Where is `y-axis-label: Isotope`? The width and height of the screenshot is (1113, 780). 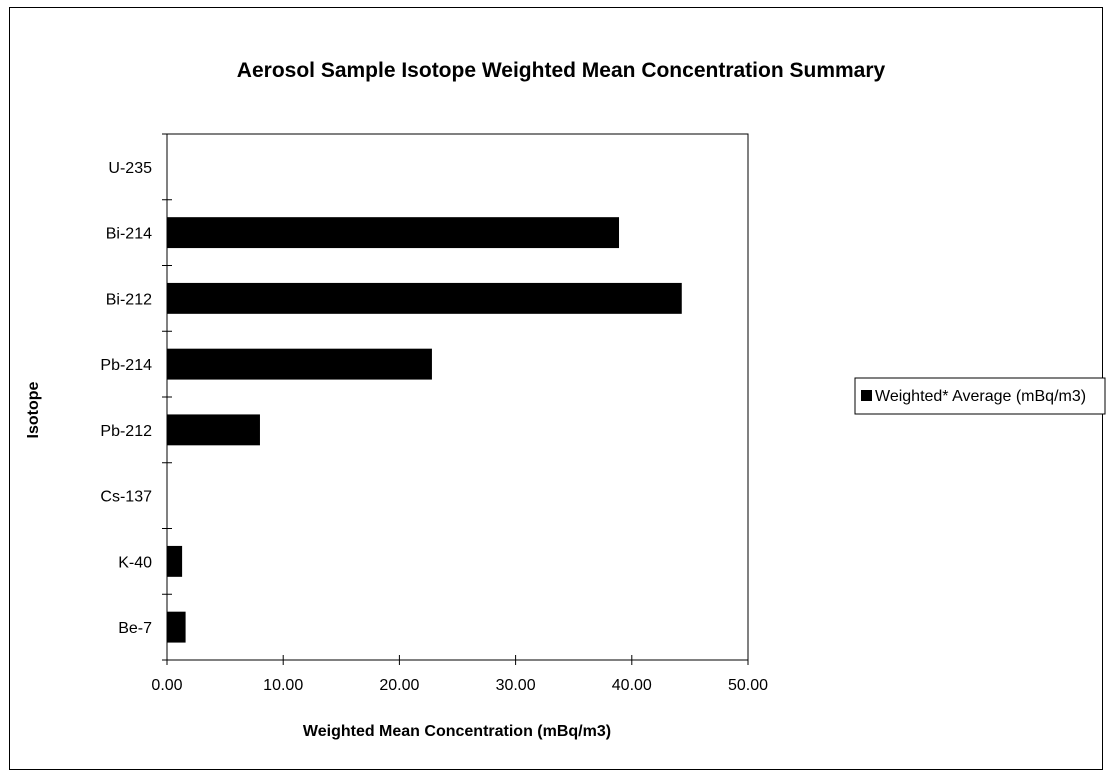 y-axis-label: Isotope is located at coordinates (33, 409).